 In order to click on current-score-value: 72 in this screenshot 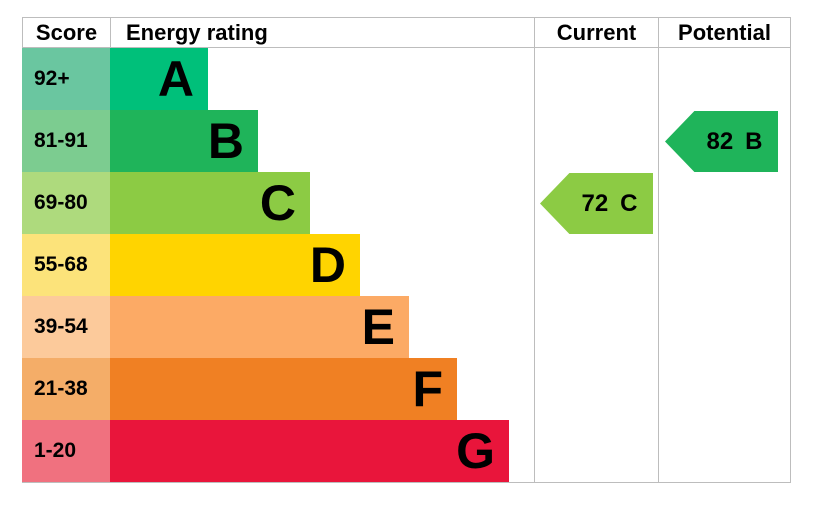, I will do `click(595, 203)`.